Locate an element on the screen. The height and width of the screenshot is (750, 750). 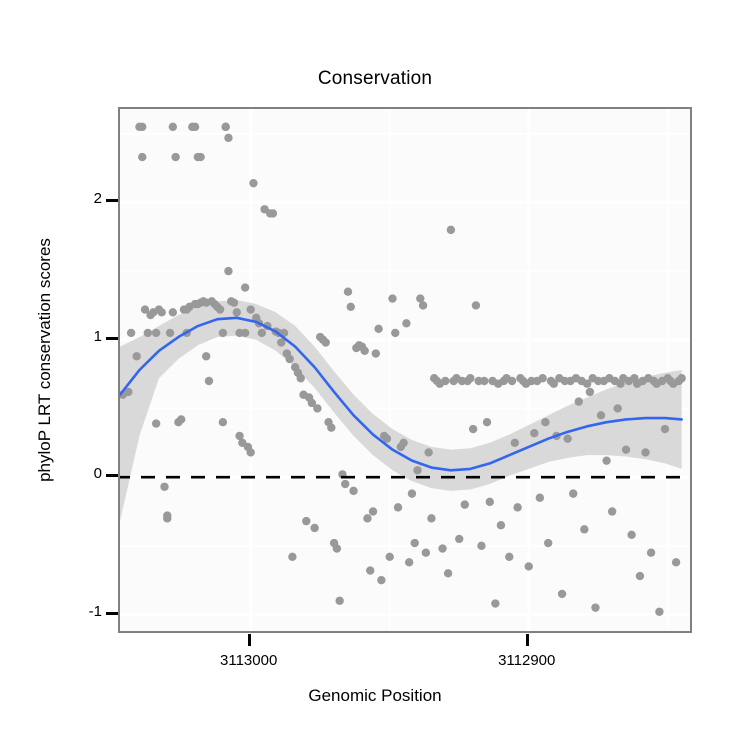
chart-title: Conservation is located at coordinates (375, 78).